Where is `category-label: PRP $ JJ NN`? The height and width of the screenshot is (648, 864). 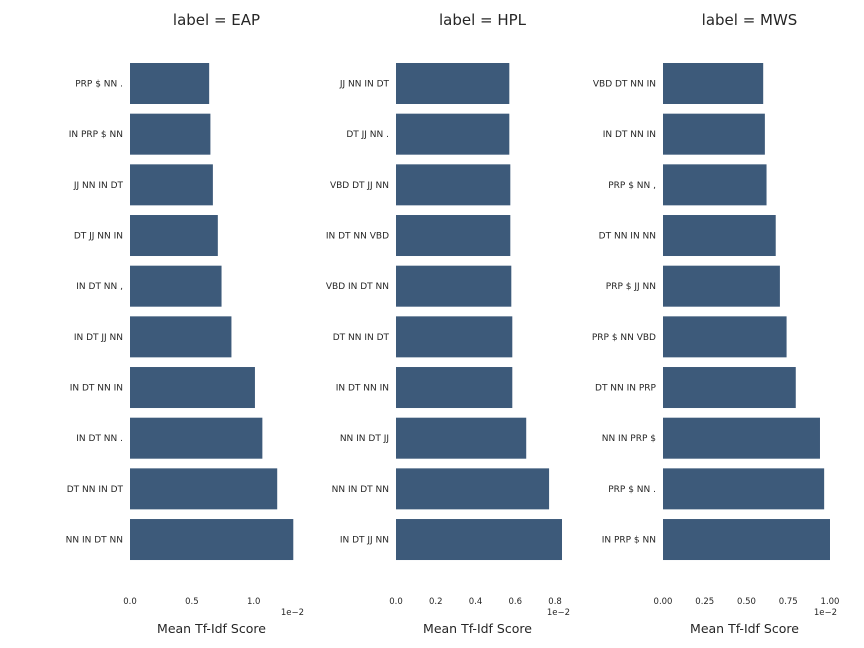 category-label: PRP $ JJ NN is located at coordinates (631, 287).